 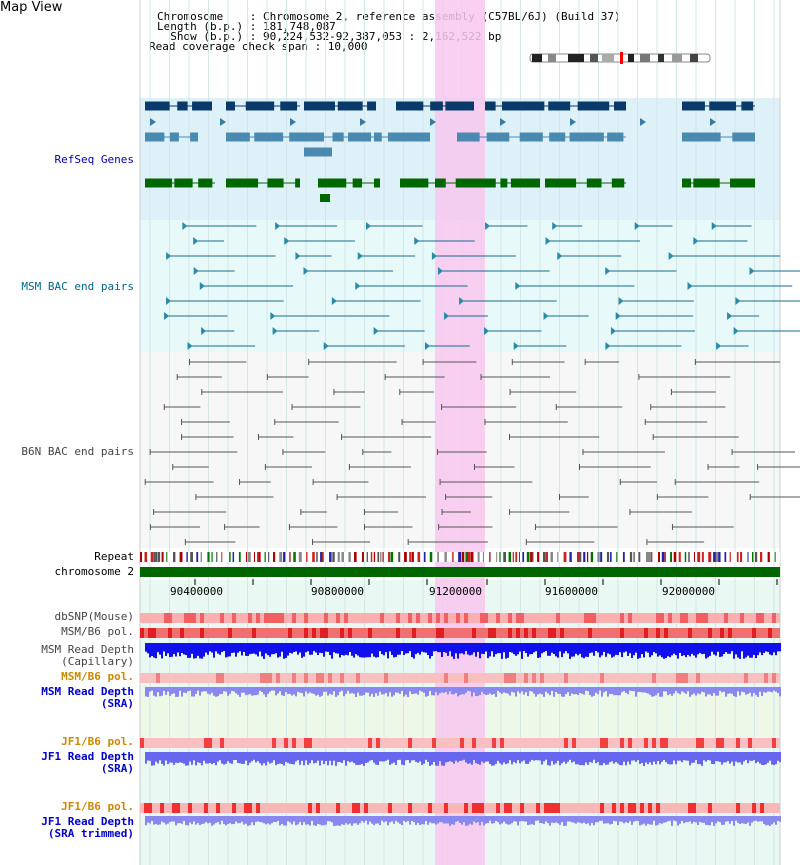 I want to click on track-label-refseq: RefSeq Genes, so click(x=94, y=159).